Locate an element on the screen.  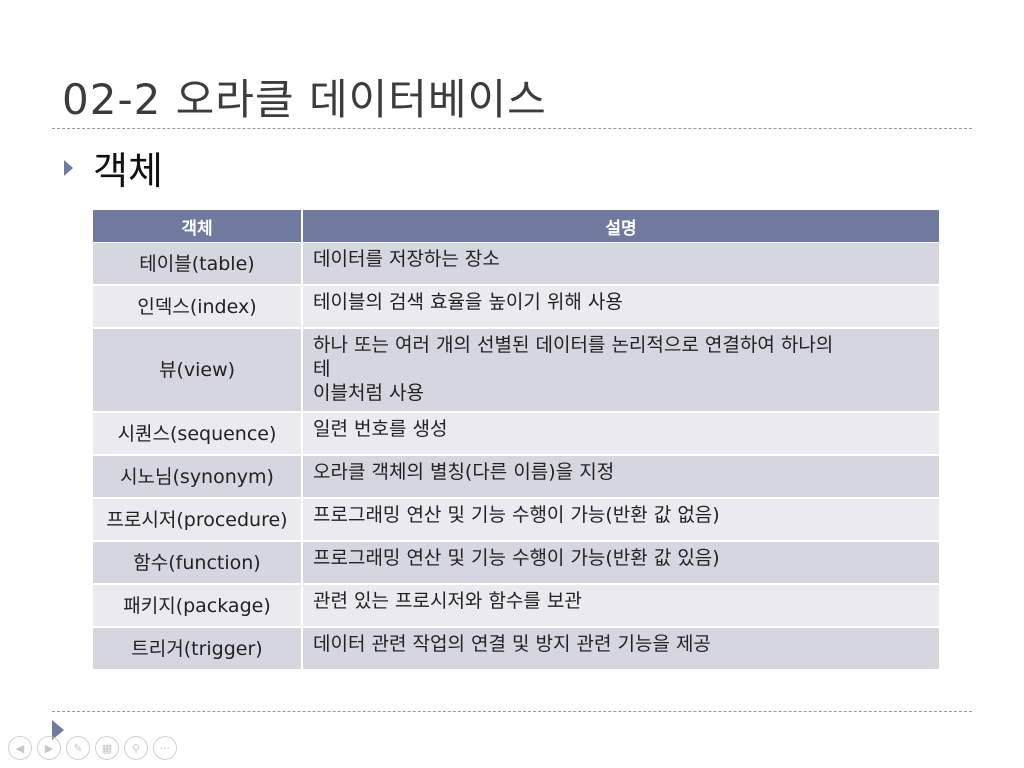
description-cell: 관련 있는 프로시저와 함수를 보관 is located at coordinates (620, 606).